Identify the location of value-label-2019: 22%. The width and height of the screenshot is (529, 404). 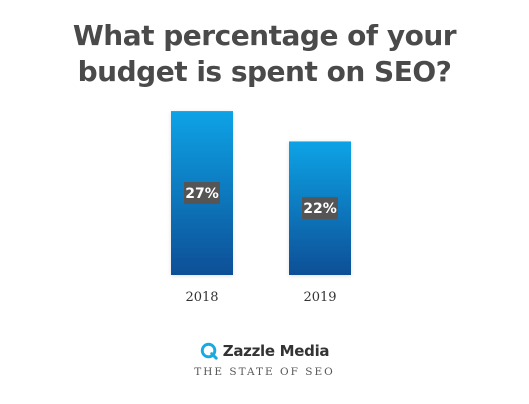
(320, 208).